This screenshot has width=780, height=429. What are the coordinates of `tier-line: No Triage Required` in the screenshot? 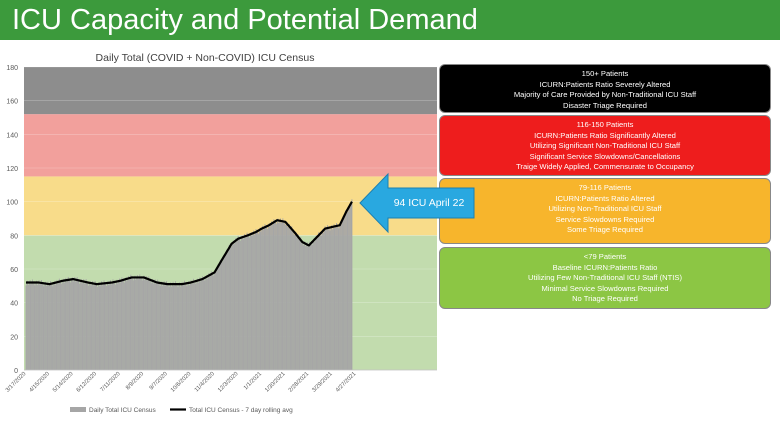 It's located at (605, 299).